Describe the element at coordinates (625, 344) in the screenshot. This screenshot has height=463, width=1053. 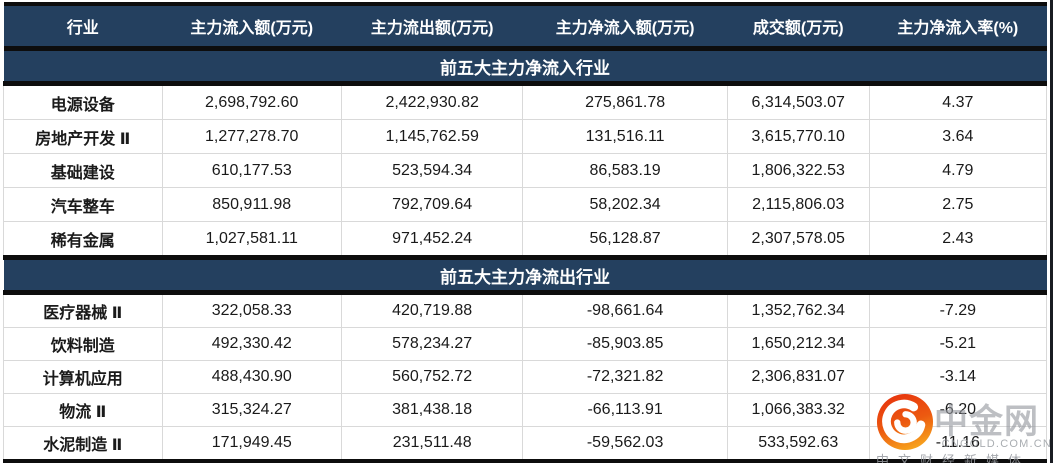
I see `cell-net-inflow: -85,903.85` at that location.